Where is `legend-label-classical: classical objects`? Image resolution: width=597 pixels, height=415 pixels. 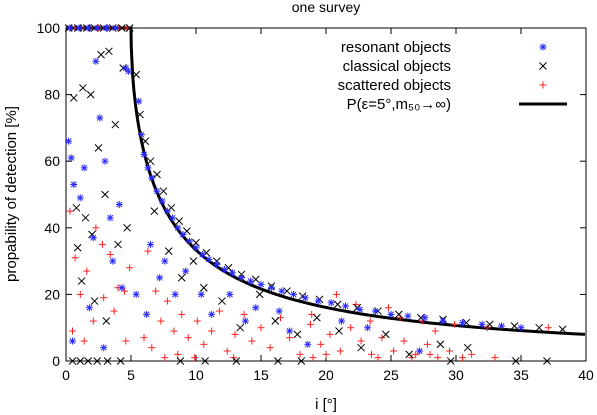 legend-label-classical: classical objects is located at coordinates (397, 66).